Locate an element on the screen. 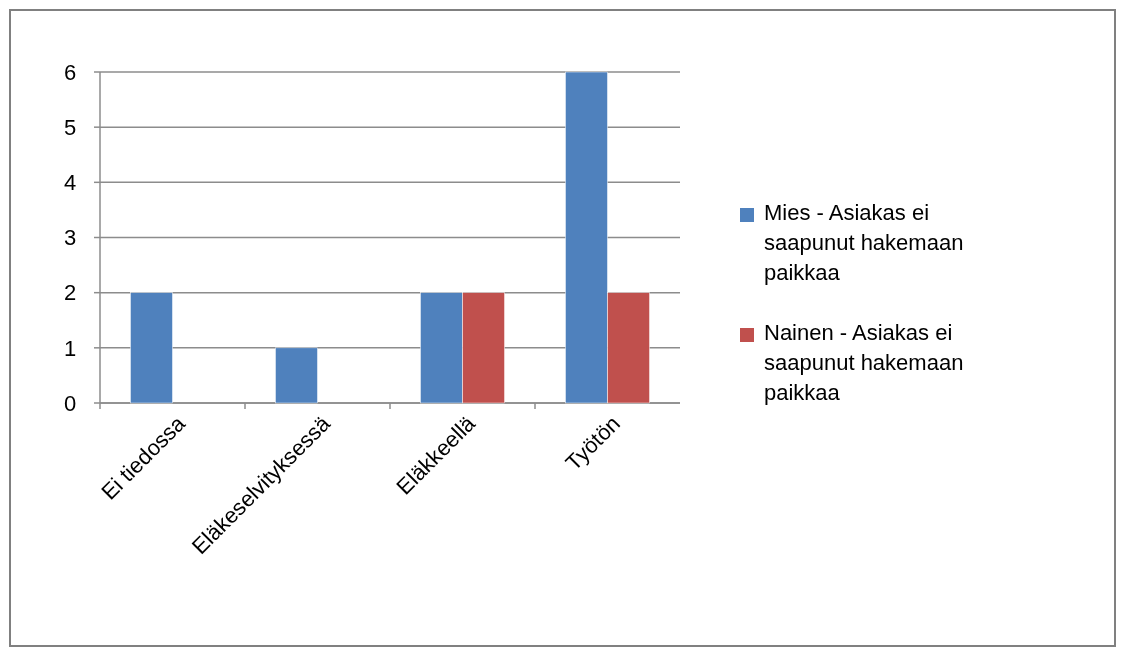  legend-label: Nainen - Asiakas ei saapunut hakemaan paikkaa is located at coordinates (864, 362).